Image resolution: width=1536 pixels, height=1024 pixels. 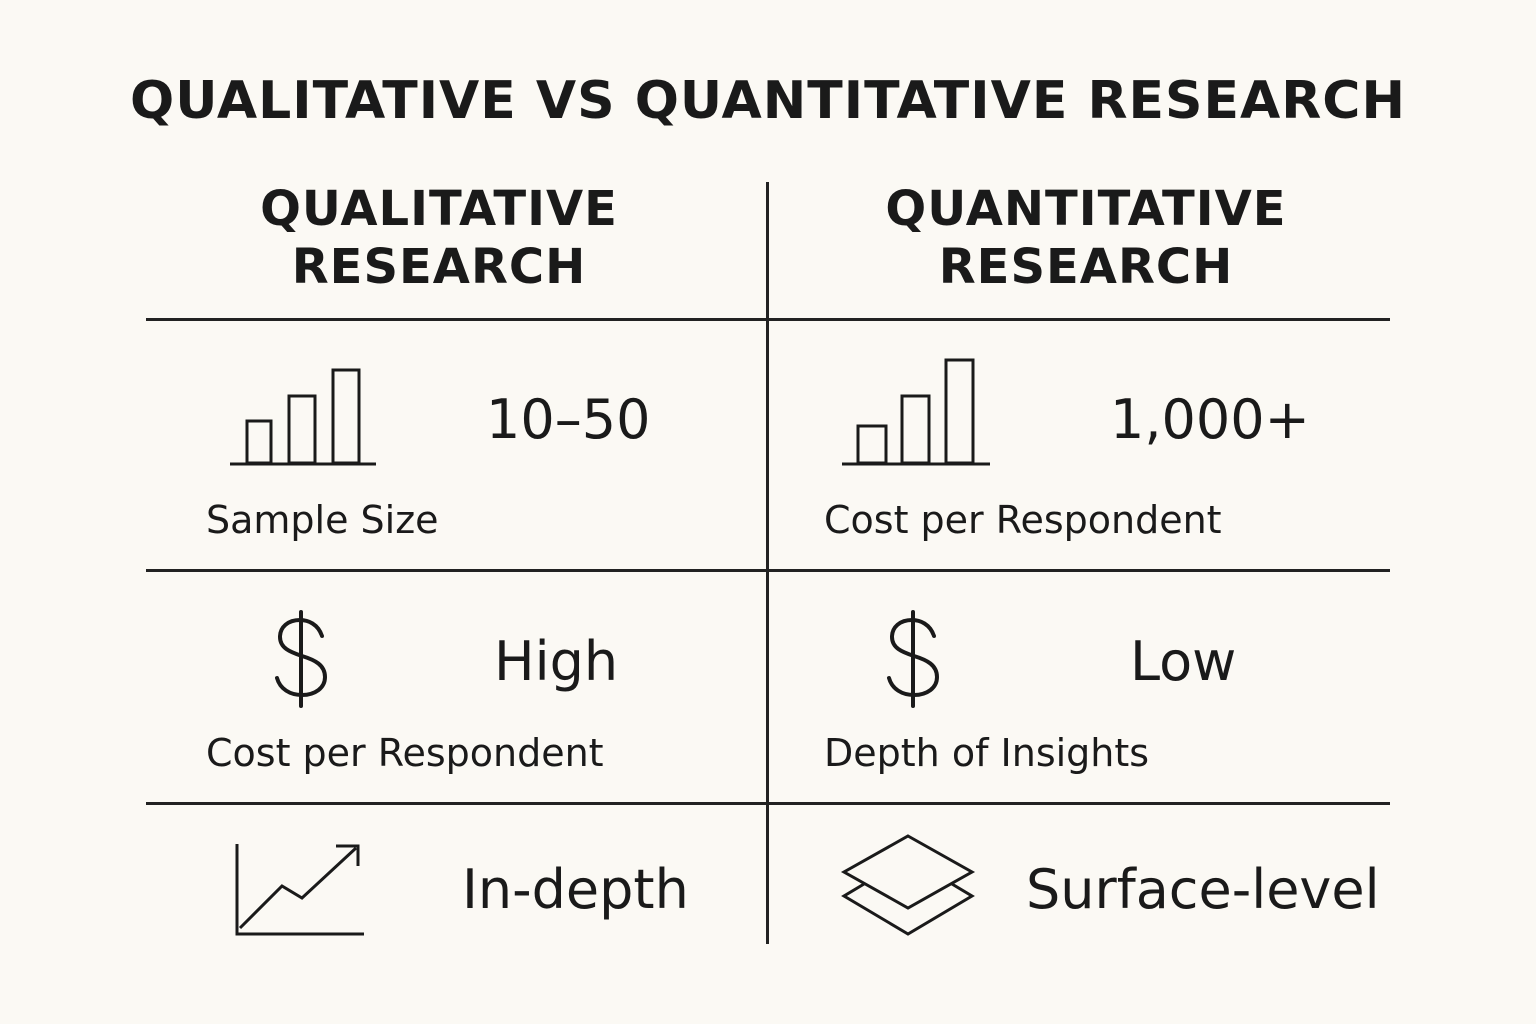 What do you see at coordinates (1183, 661) in the screenshot?
I see `quantitative-cost-value: Low` at bounding box center [1183, 661].